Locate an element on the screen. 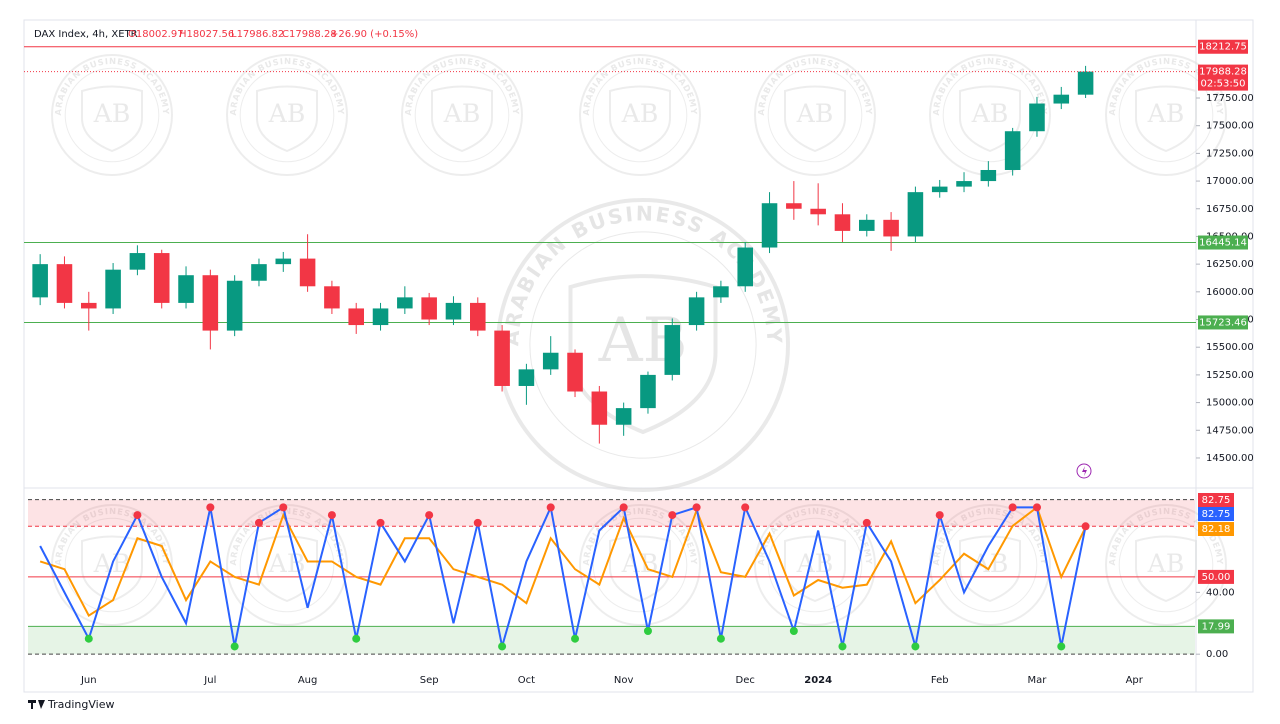 This screenshot has height=724, width=1280. osc-level-label: 50.00 is located at coordinates (1216, 577).